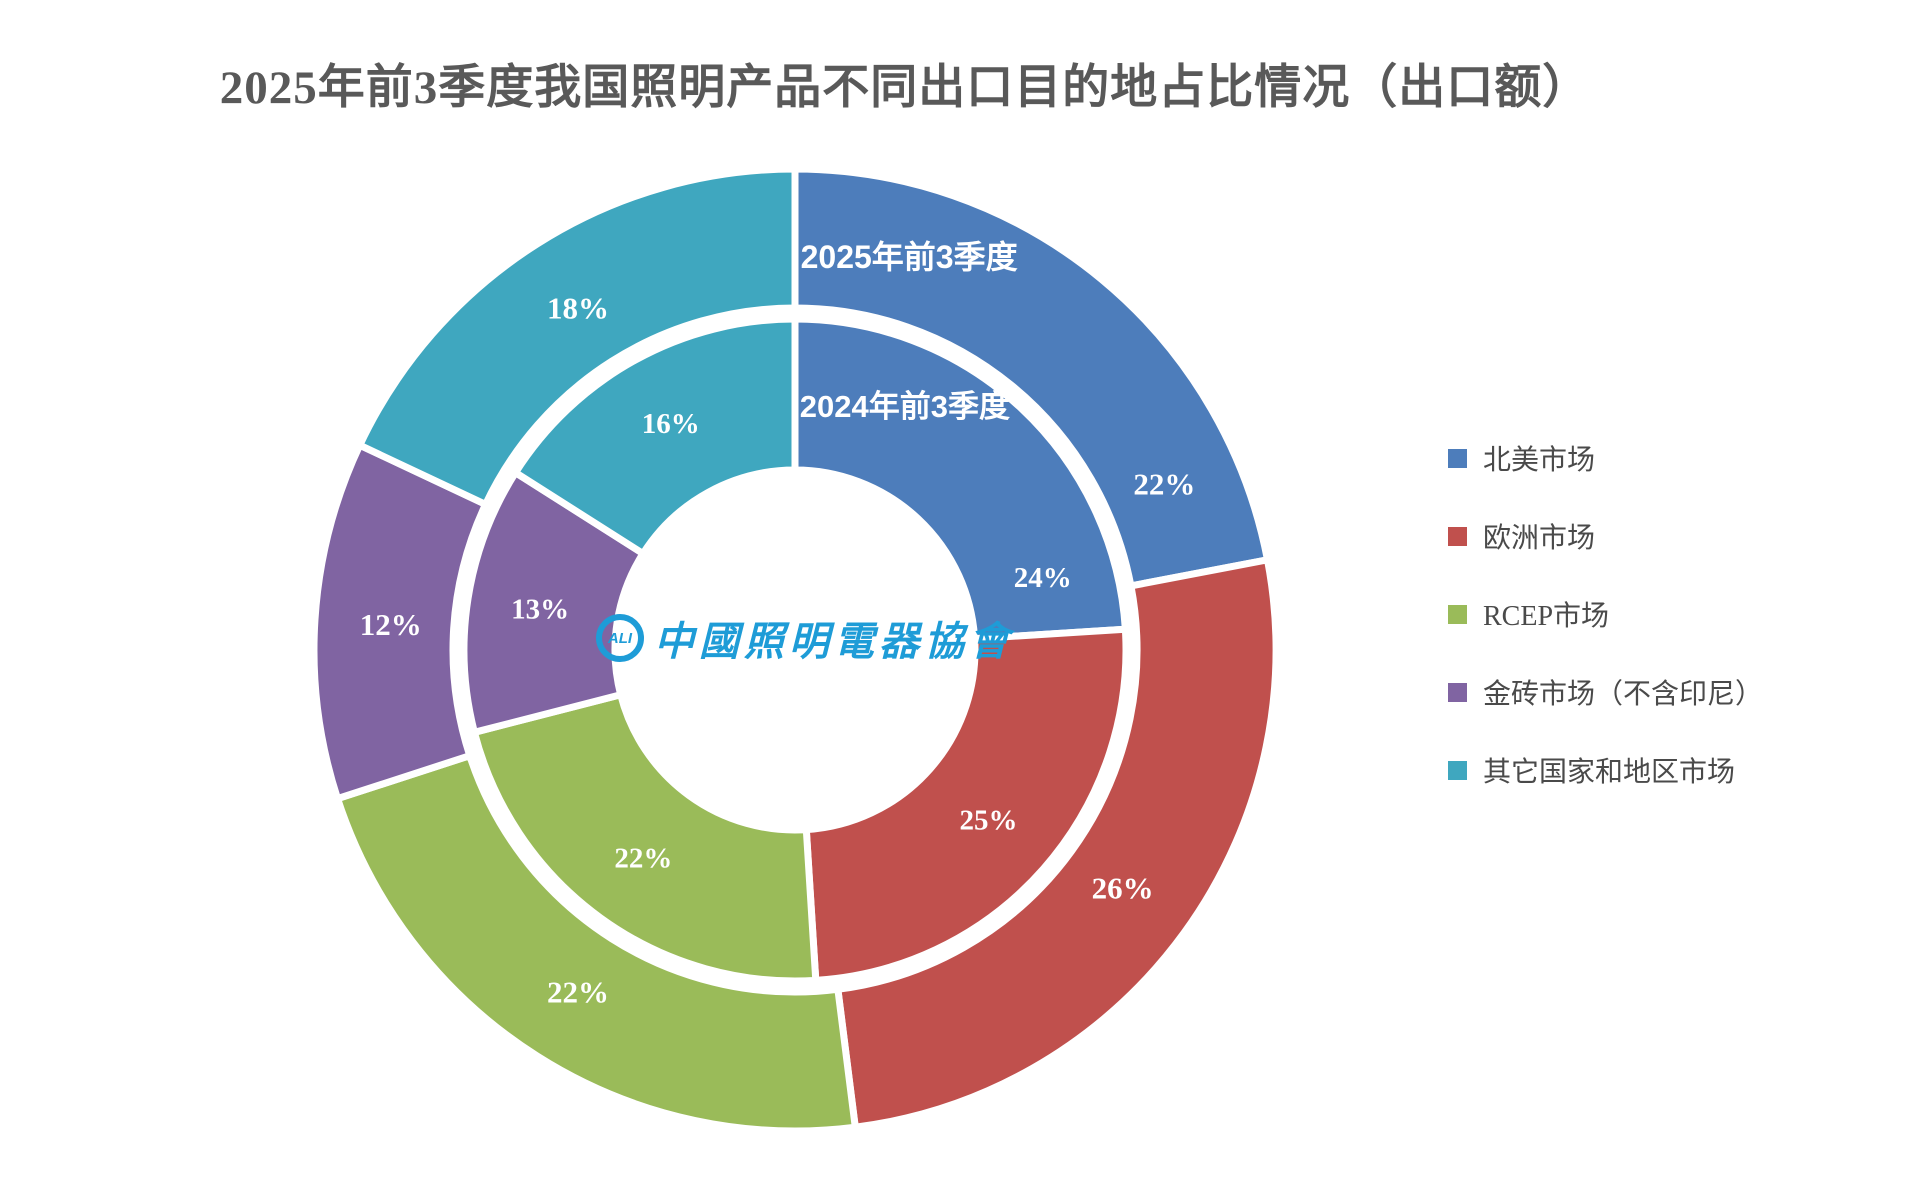 The width and height of the screenshot is (1915, 1201). I want to click on cali-logo-badge-icon: ALI, so click(620, 638).